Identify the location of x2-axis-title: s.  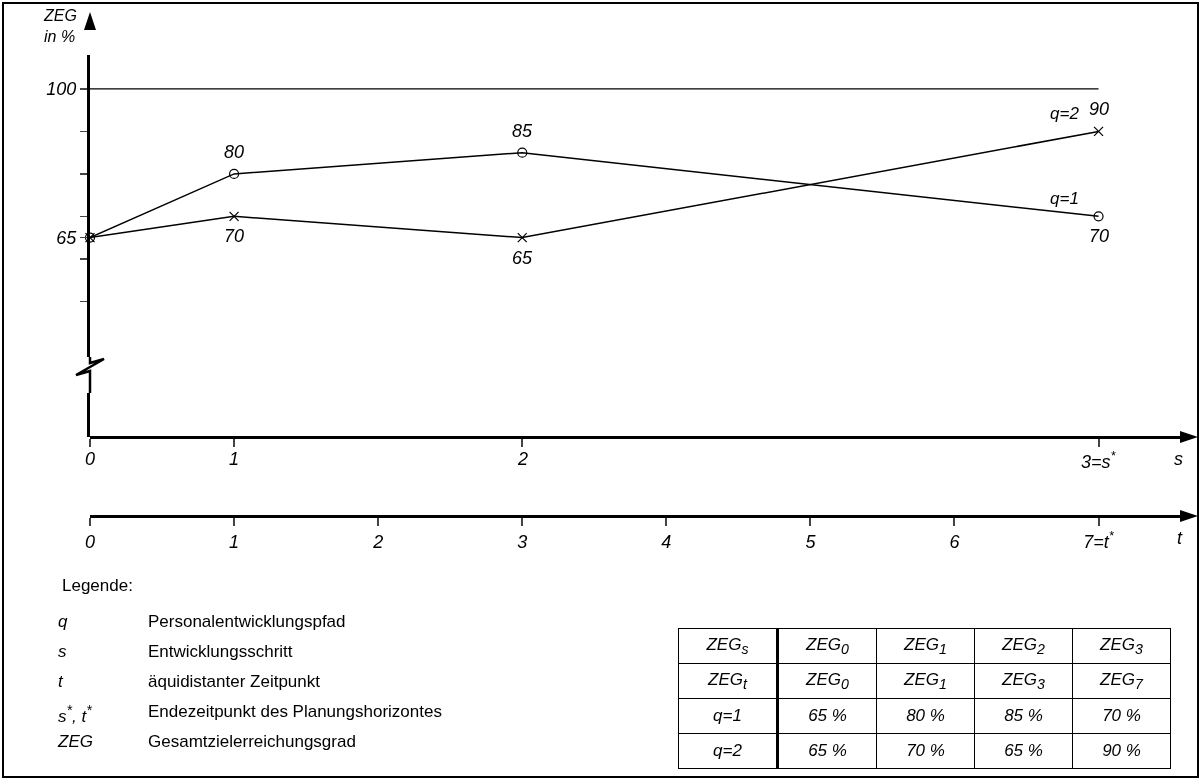
(1178, 459).